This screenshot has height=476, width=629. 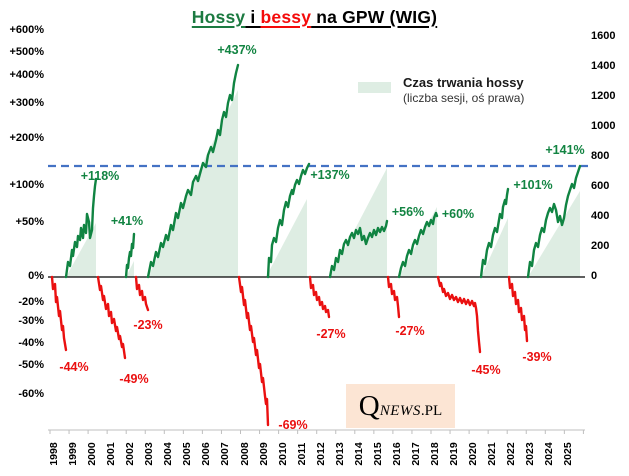 I want to click on y-axis-label-right: 400, so click(x=600, y=216).